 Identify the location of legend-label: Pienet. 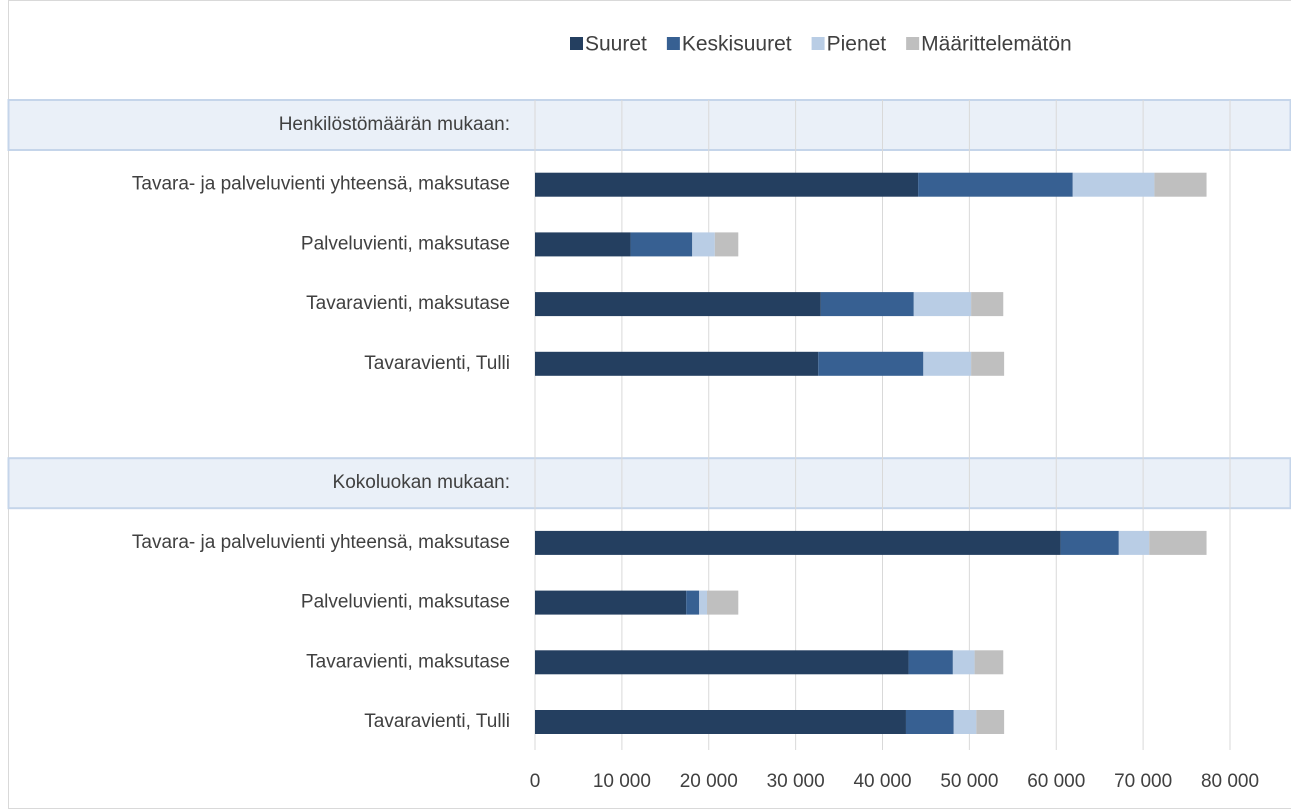
(857, 44).